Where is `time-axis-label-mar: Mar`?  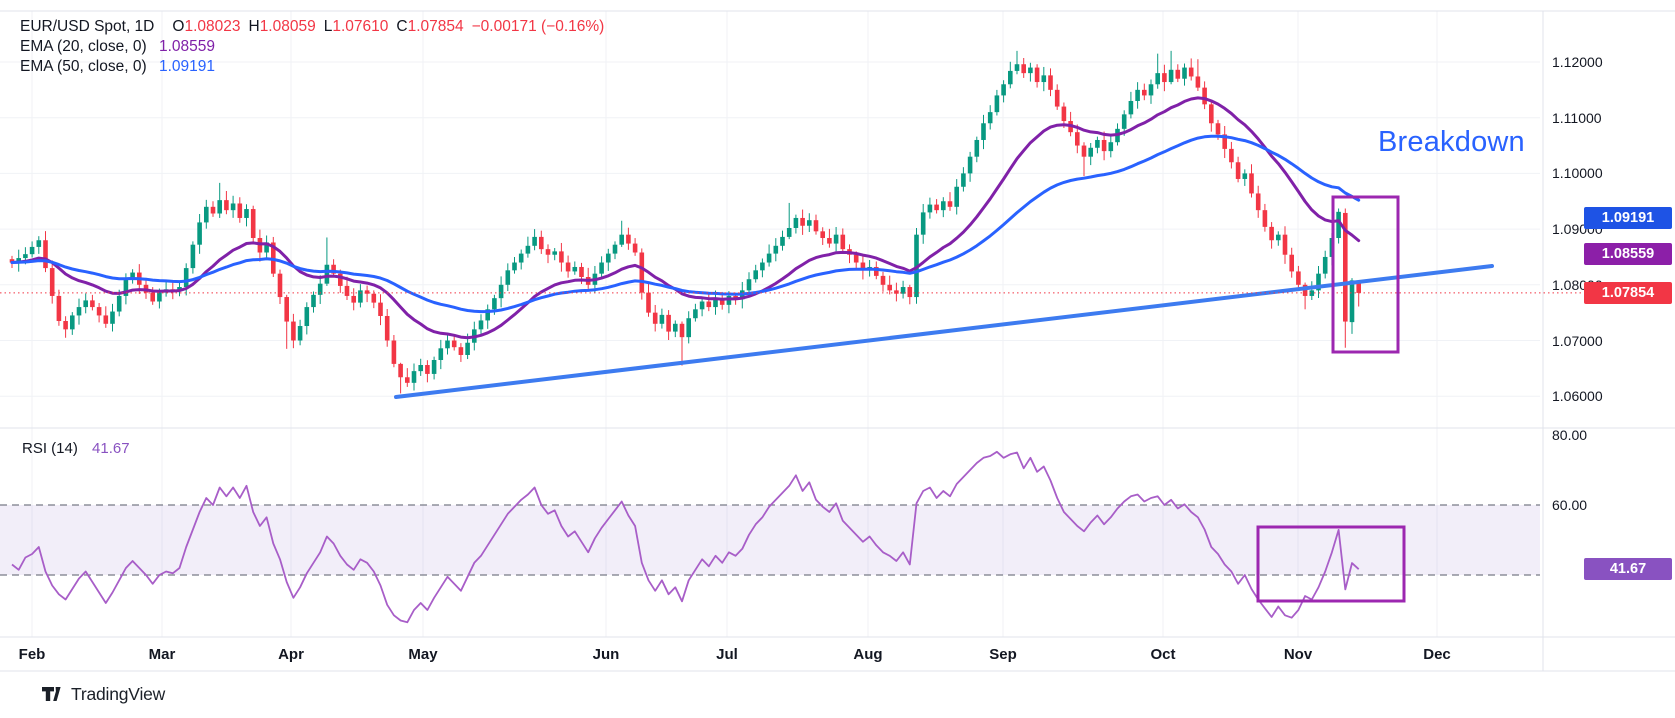 time-axis-label-mar: Mar is located at coordinates (162, 654).